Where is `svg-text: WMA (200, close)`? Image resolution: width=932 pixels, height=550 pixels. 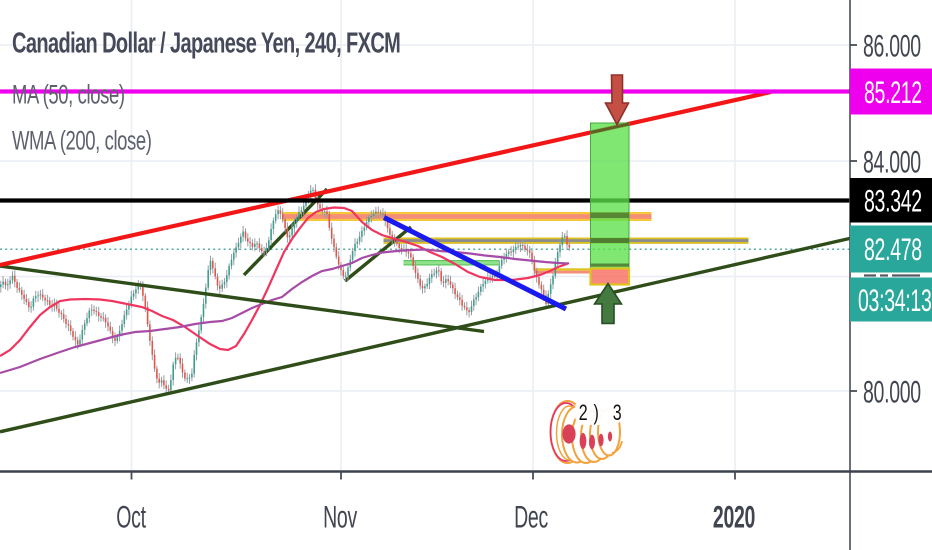
svg-text: WMA (200, close) is located at coordinates (82, 140).